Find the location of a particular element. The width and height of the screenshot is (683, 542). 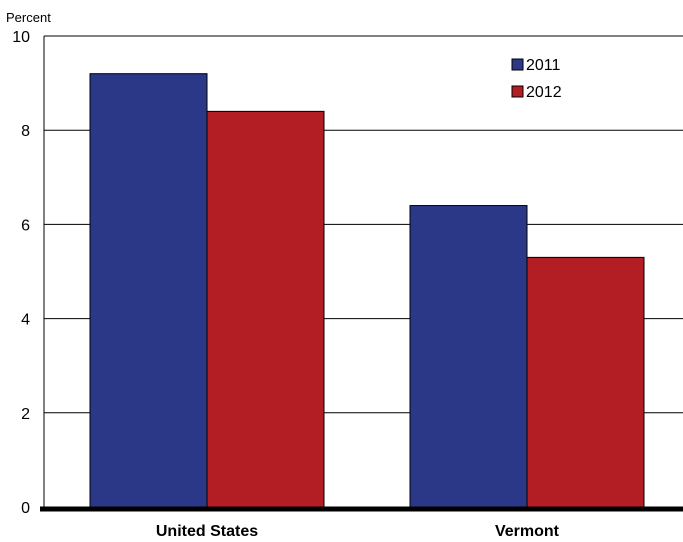

y-axis-label: Percent is located at coordinates (28, 17).